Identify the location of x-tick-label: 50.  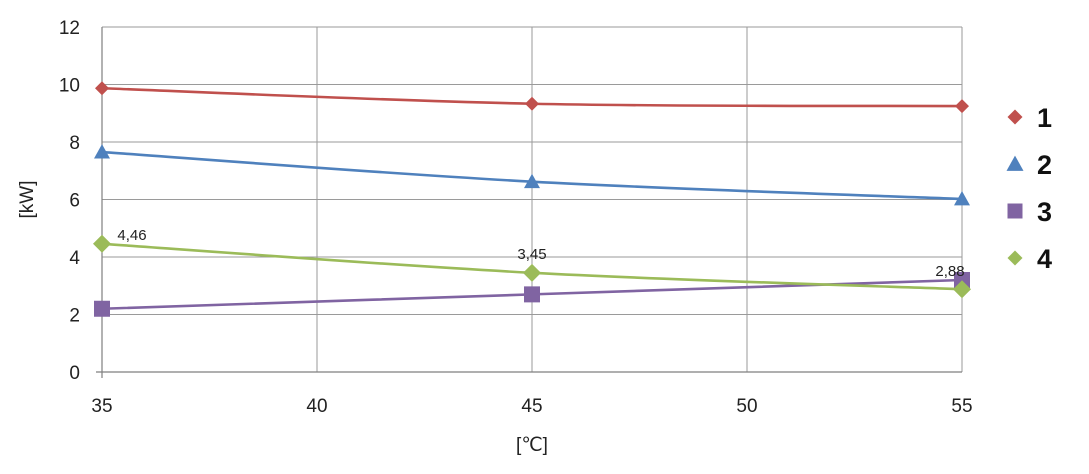
(746, 406).